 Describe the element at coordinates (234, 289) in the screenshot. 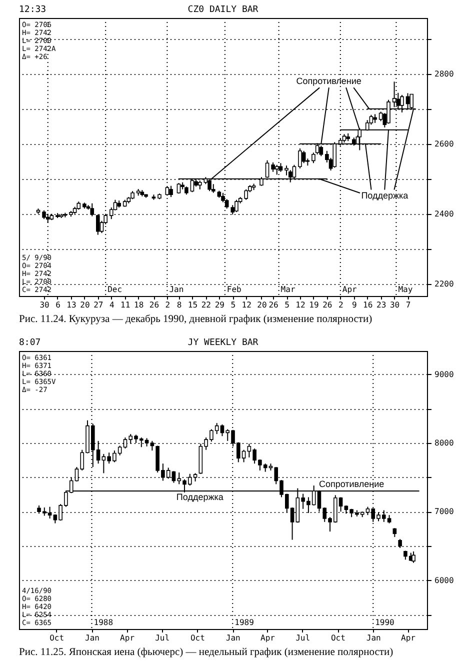

I see `ref-line-label: Feb` at that location.